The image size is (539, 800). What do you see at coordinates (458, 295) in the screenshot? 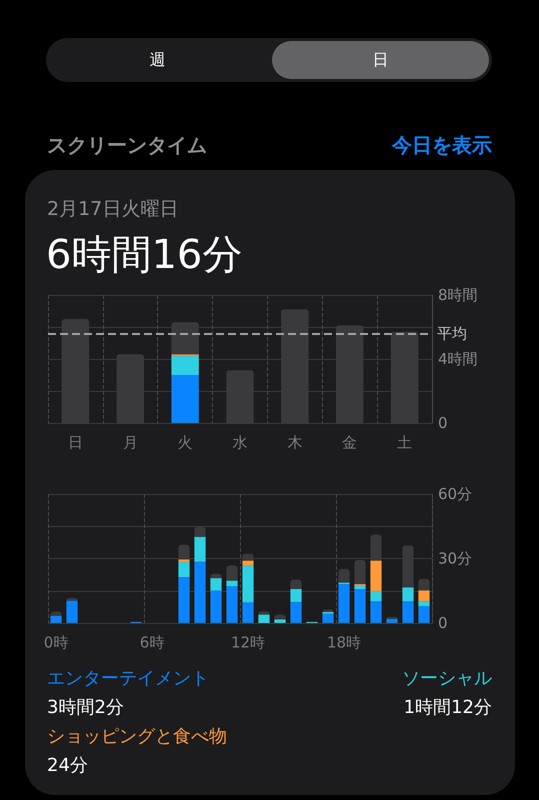
I see `y-tick-label: 8時間` at bounding box center [458, 295].